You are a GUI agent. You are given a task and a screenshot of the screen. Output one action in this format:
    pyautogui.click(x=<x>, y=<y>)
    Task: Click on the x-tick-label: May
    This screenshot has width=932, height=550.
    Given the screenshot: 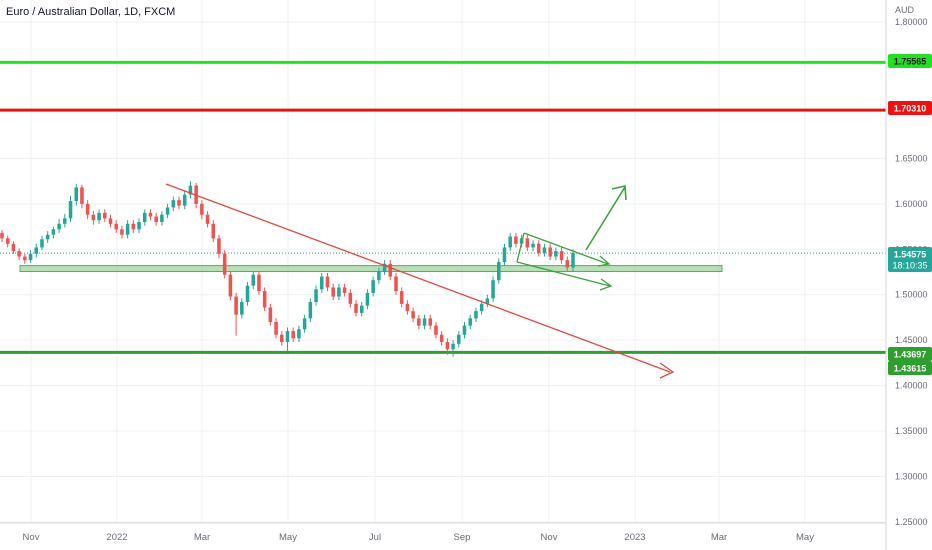 What is the action you would take?
    pyautogui.click(x=805, y=537)
    